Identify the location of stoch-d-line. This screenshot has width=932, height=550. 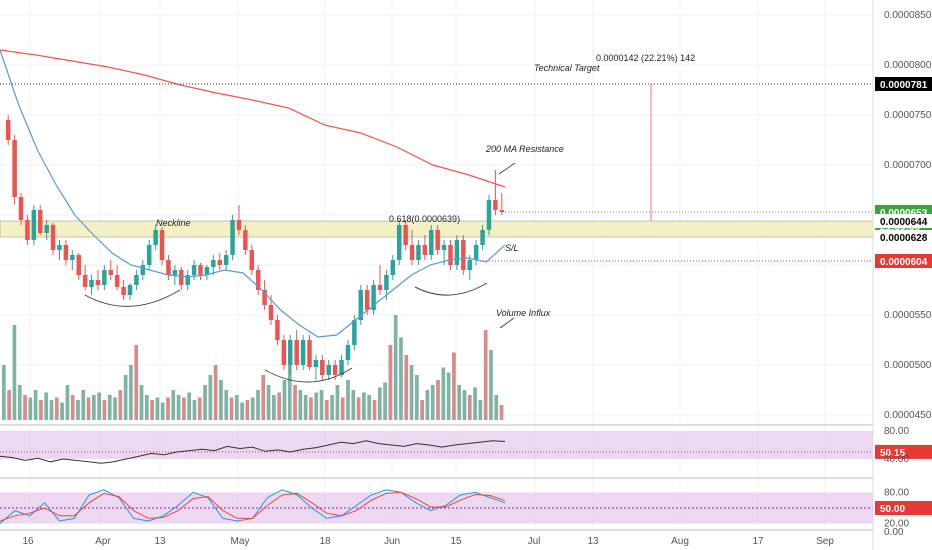
(253, 506).